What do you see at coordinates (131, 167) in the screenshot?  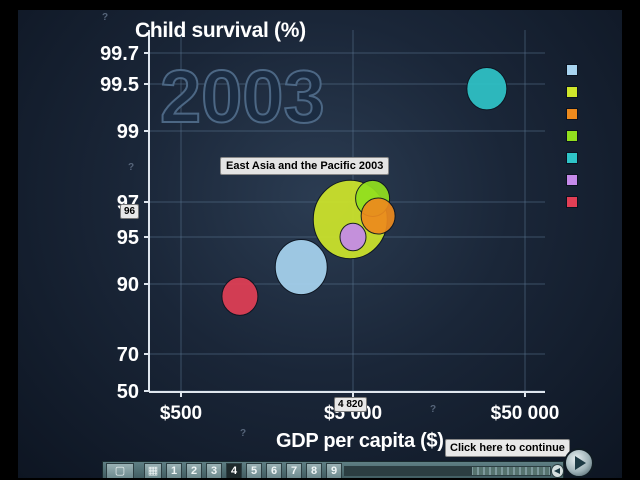 I see `y-axis-help-icon-2: ?` at bounding box center [131, 167].